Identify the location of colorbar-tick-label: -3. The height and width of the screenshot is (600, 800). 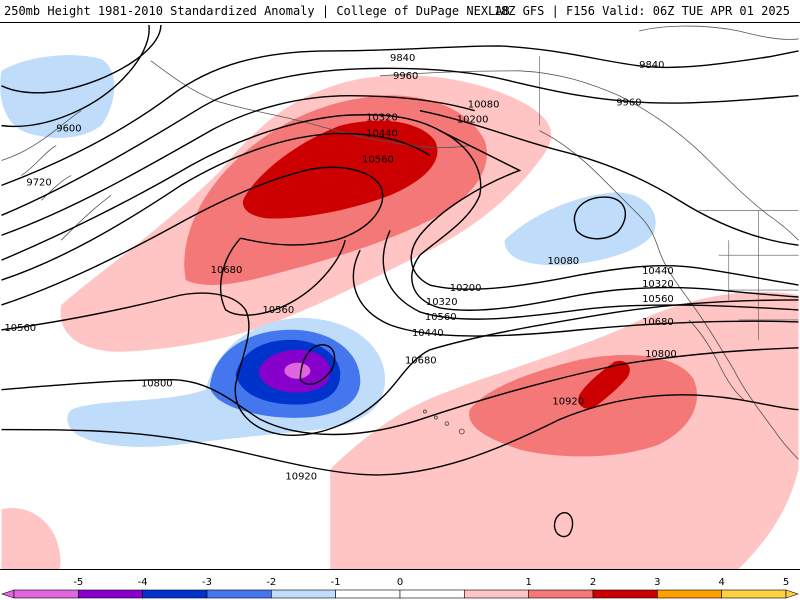
(207, 582).